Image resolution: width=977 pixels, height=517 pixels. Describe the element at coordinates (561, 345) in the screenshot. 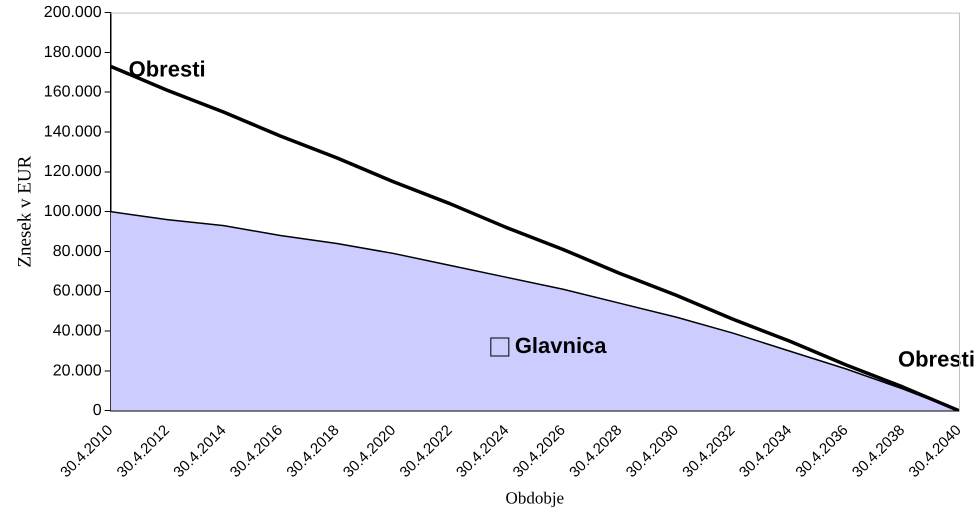

I see `legend-label: Glavnica` at that location.